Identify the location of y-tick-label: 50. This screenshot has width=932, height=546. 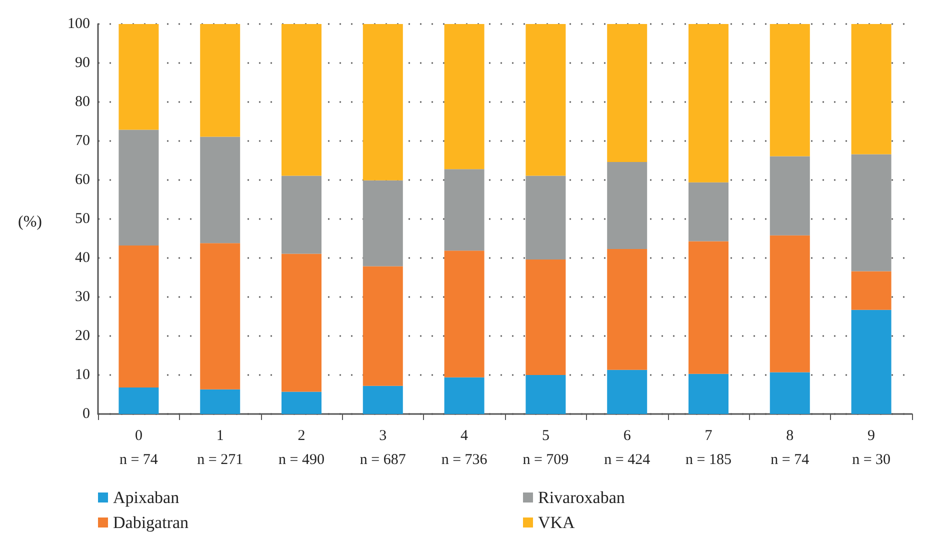
(82, 219).